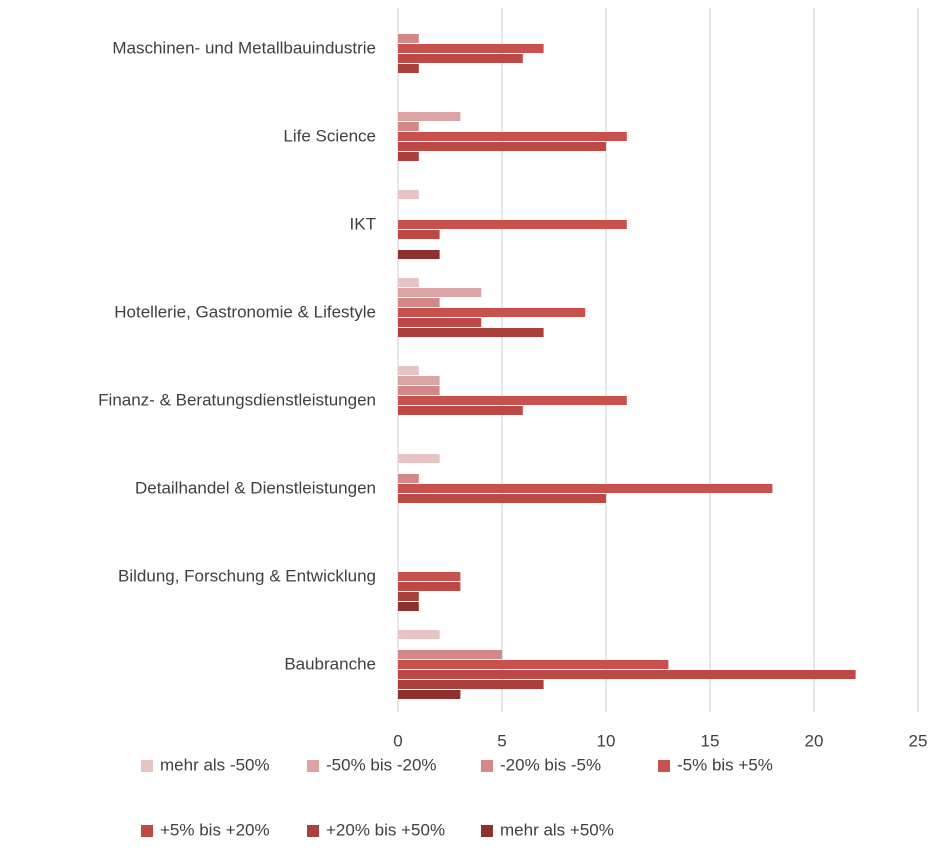  What do you see at coordinates (245, 311) in the screenshot?
I see `y-tick-label: Hotellerie, Gastronomie & Lifestyle` at bounding box center [245, 311].